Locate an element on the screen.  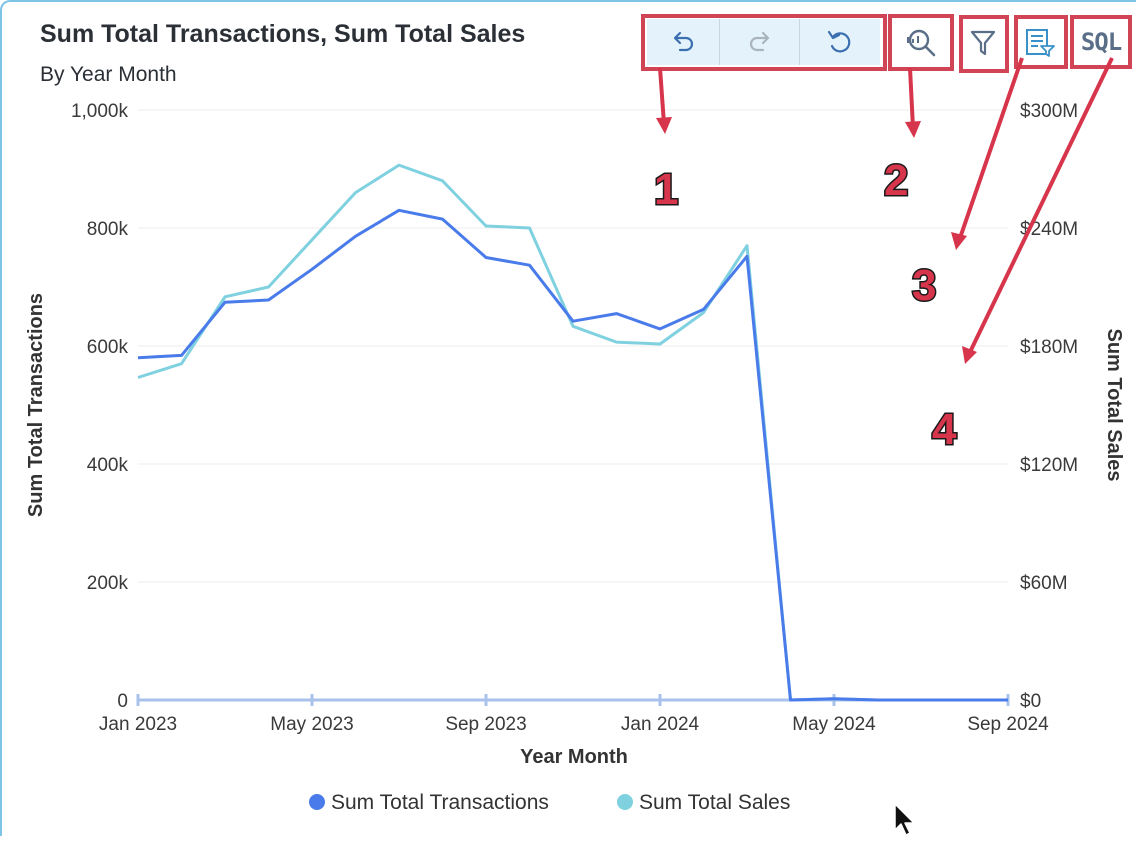
y-left-tick-label: 1,000k is located at coordinates (100, 111).